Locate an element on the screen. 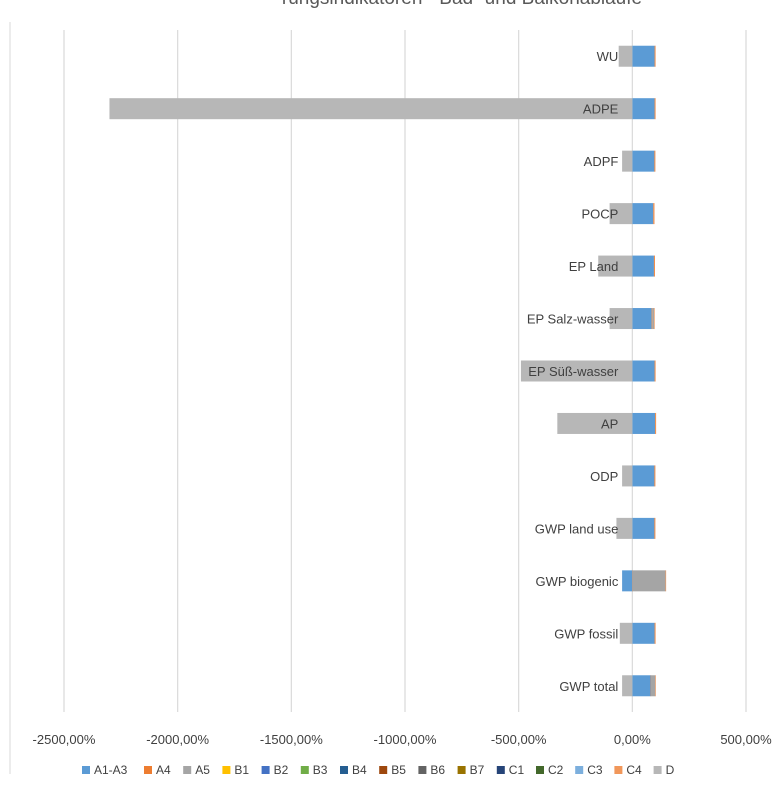 The image size is (784, 798). legend-swatch-d is located at coordinates (657, 770).